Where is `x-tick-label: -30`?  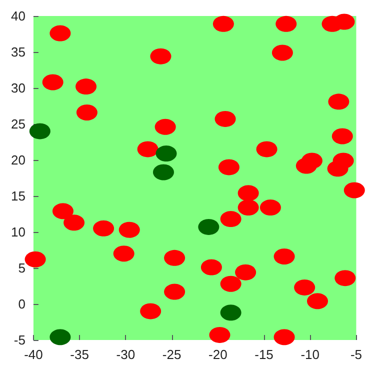
x-tick-label: -30 is located at coordinates (126, 354).